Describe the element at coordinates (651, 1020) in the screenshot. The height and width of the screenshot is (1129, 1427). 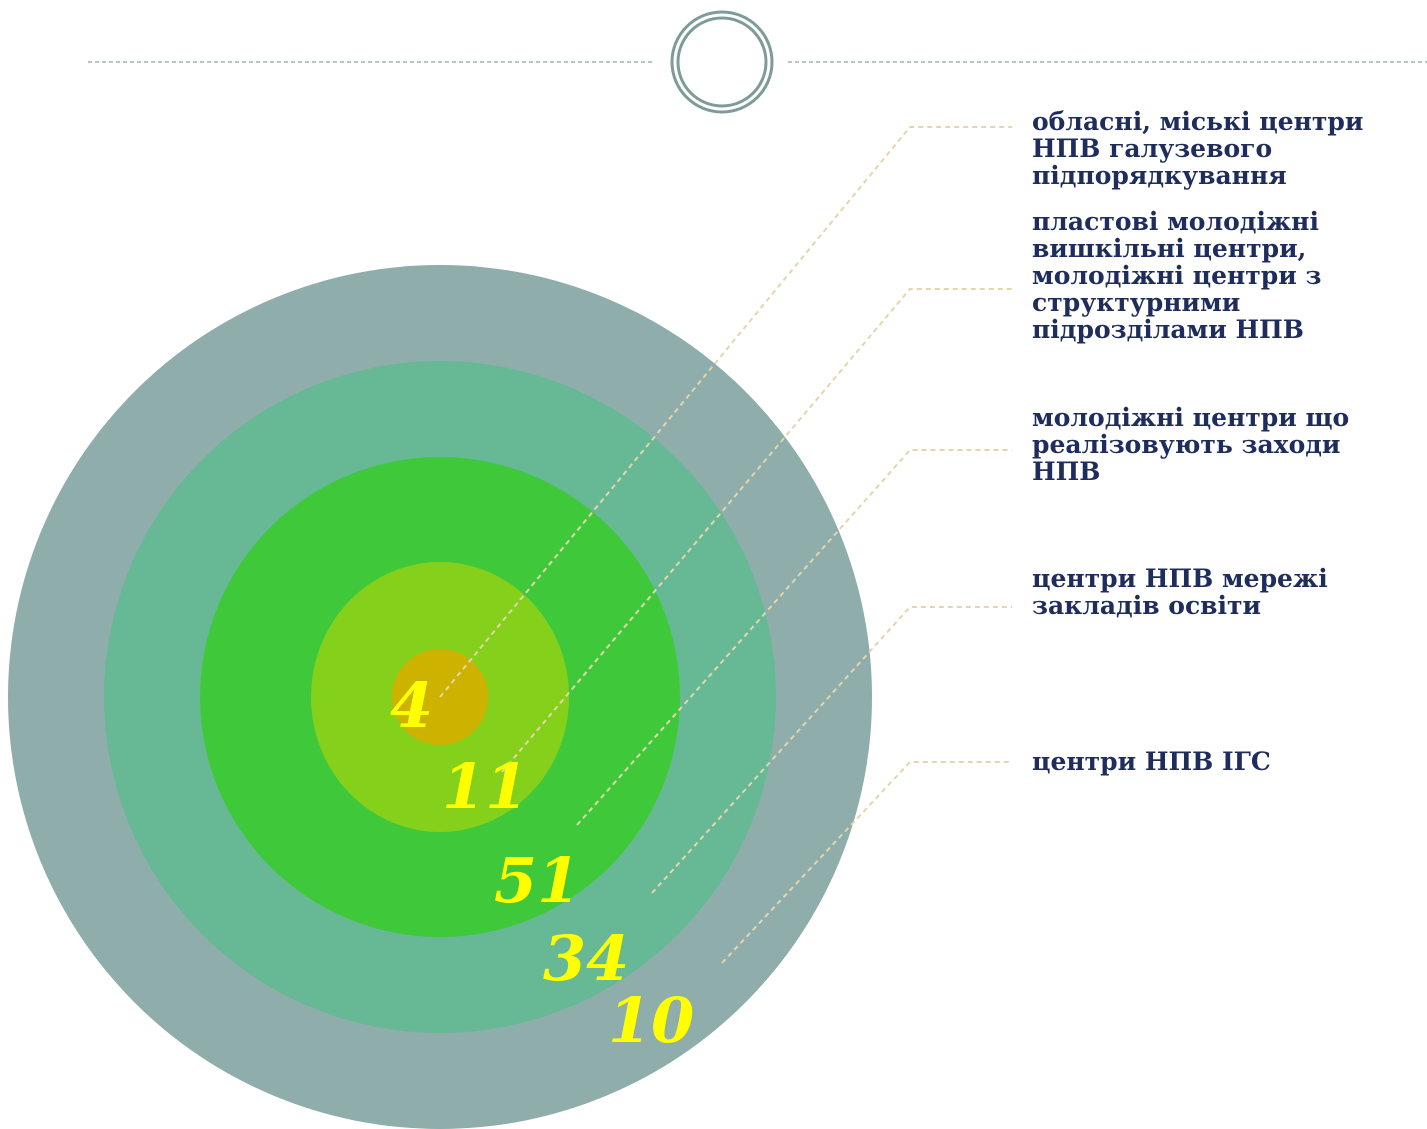
I see `value-outer: 10` at that location.